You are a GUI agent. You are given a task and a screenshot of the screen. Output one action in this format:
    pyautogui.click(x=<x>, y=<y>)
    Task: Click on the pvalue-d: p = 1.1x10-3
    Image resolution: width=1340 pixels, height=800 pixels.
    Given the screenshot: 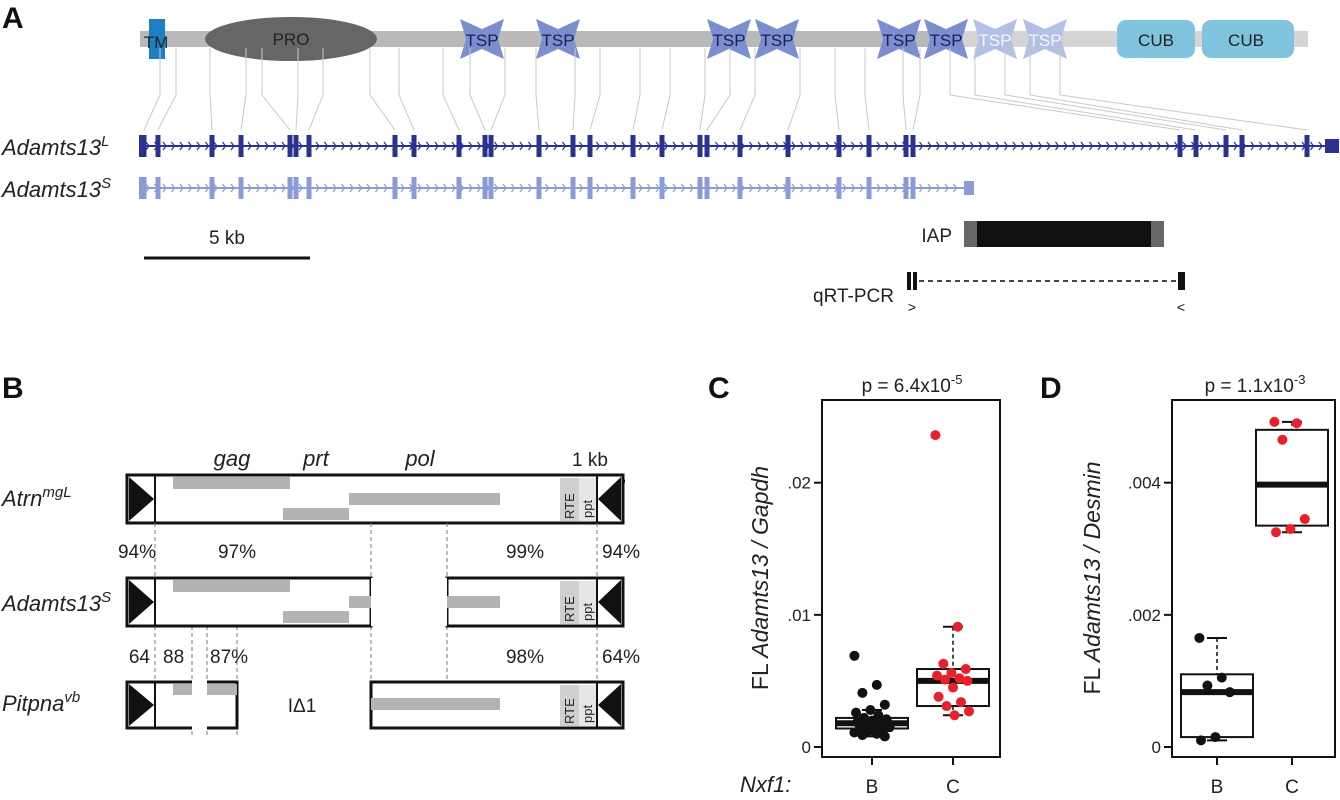 What is the action you would take?
    pyautogui.click(x=1255, y=384)
    